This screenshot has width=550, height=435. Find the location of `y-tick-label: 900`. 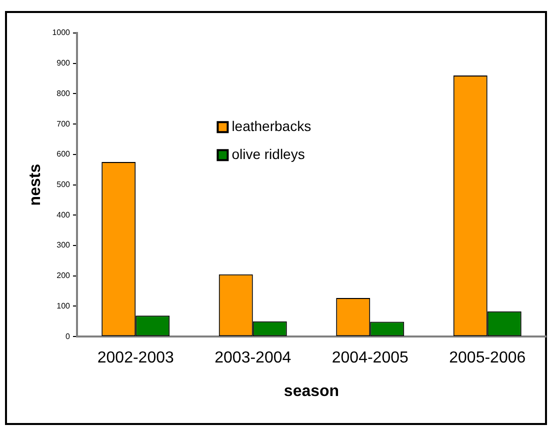

y-tick-label: 900 is located at coordinates (63, 63).